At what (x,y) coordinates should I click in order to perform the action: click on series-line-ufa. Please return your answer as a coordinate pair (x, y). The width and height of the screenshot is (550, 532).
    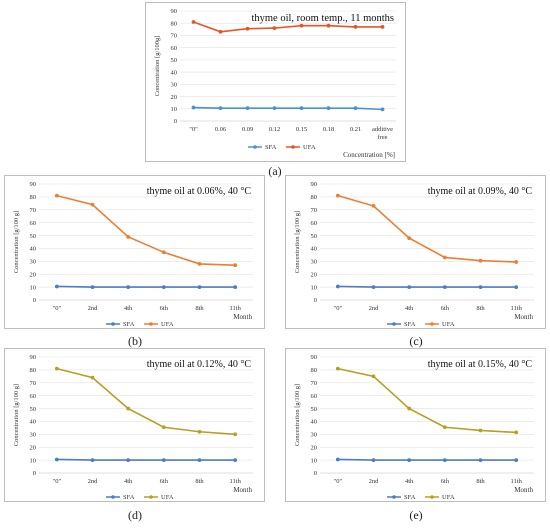
    Looking at the image, I should click on (146, 230).